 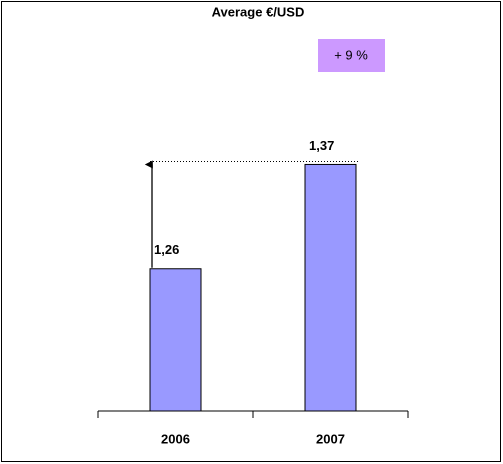 I want to click on annotation-box, so click(x=351, y=55).